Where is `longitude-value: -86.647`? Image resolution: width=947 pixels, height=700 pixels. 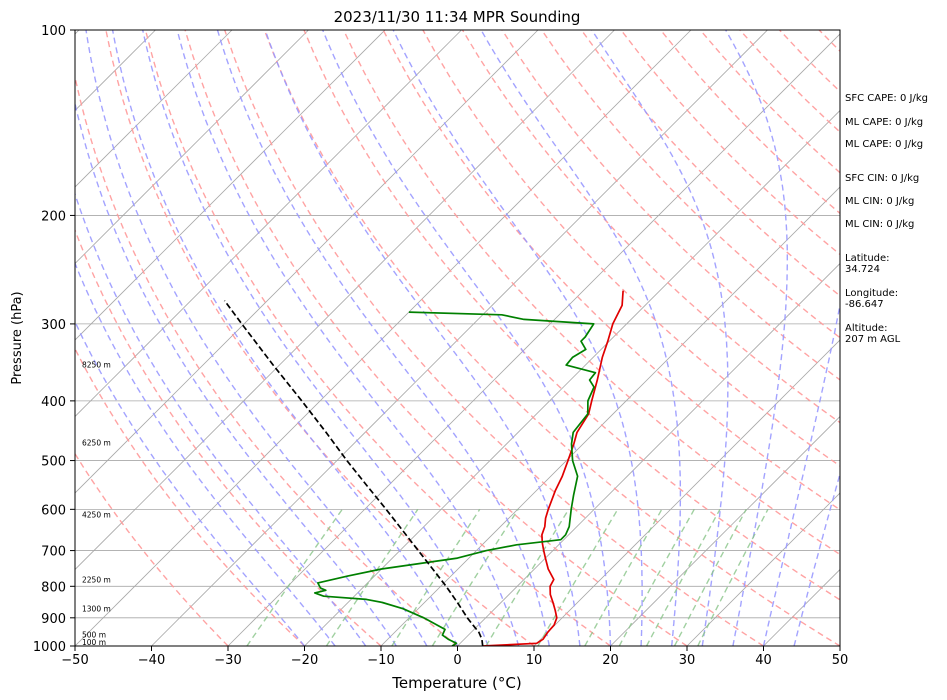 longitude-value: -86.647 is located at coordinates (864, 304).